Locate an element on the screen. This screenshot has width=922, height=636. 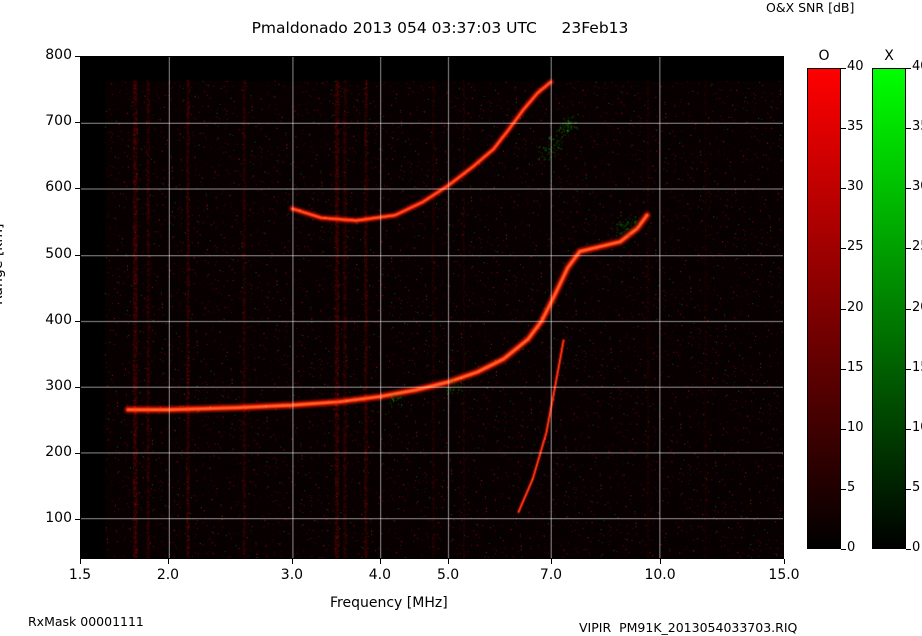
x-tick-label: 3.0 is located at coordinates (292, 575).